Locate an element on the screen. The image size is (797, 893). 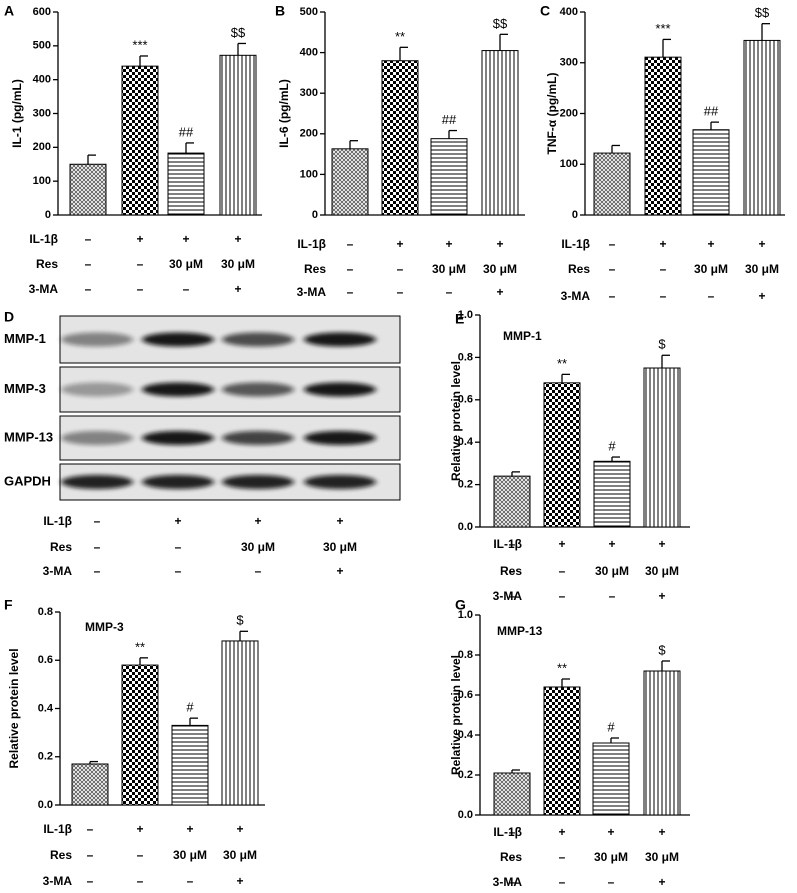
y-tick-label: 600 is located at coordinates (42, 12).